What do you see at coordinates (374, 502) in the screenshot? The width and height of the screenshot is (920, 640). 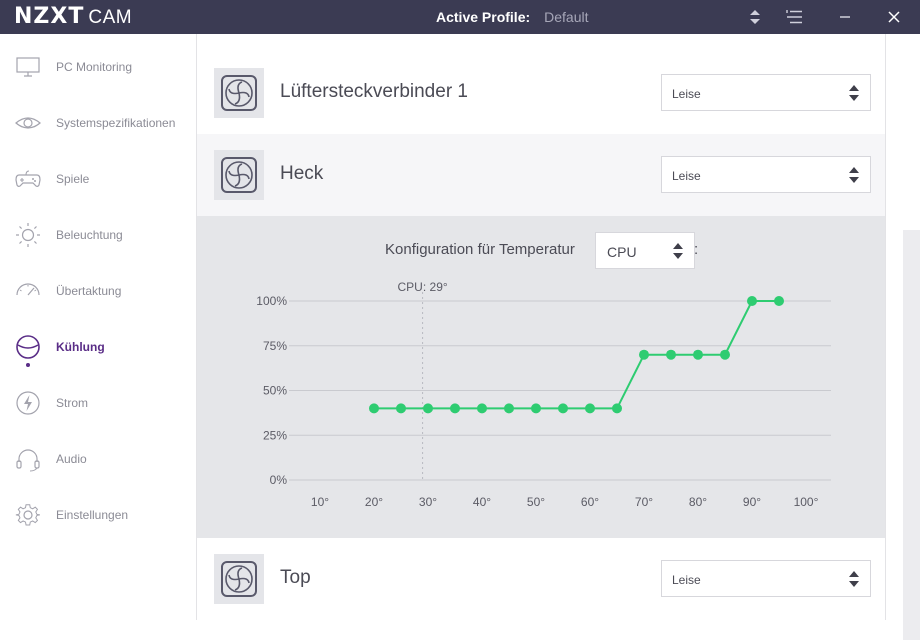 I see `x-tick-label: 20°` at bounding box center [374, 502].